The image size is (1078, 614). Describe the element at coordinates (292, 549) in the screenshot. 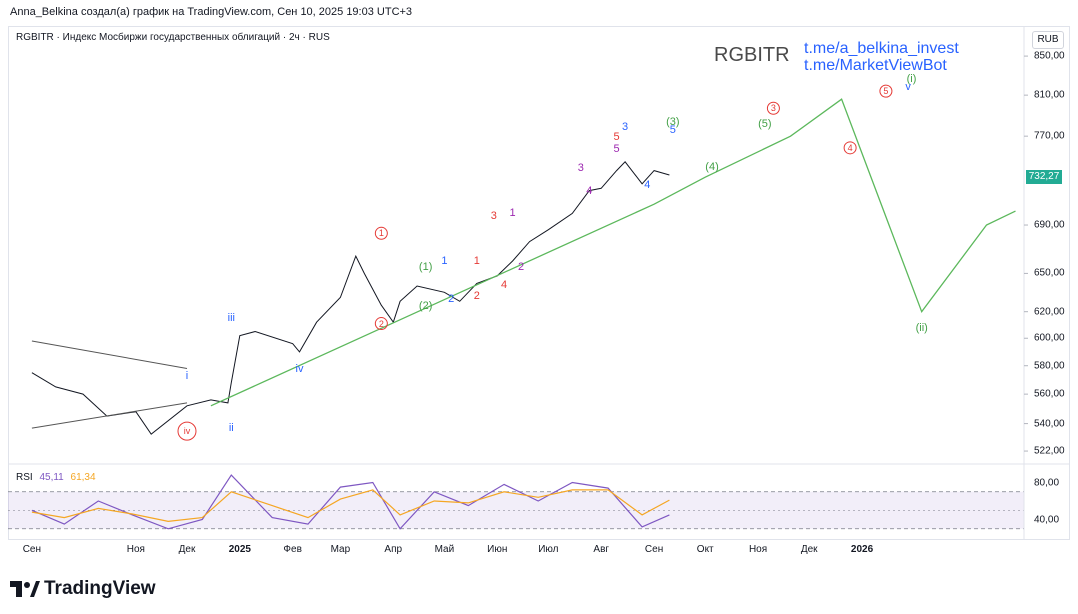

I see `x-tick-label: Фев` at that location.